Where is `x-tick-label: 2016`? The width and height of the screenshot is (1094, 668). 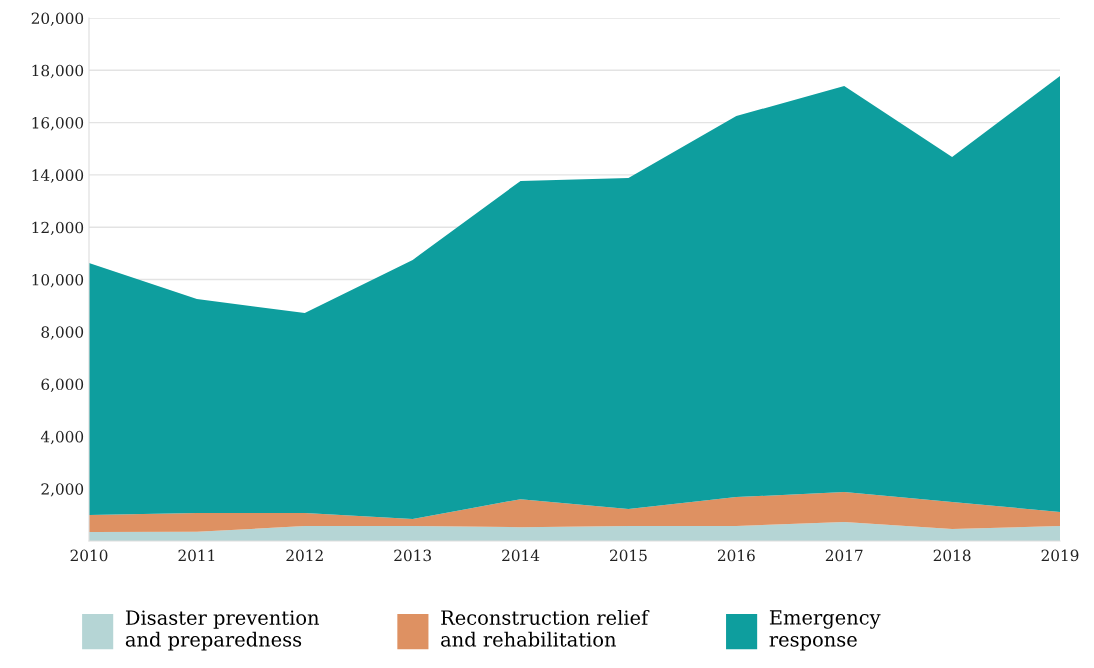 x-tick-label: 2016 is located at coordinates (736, 555).